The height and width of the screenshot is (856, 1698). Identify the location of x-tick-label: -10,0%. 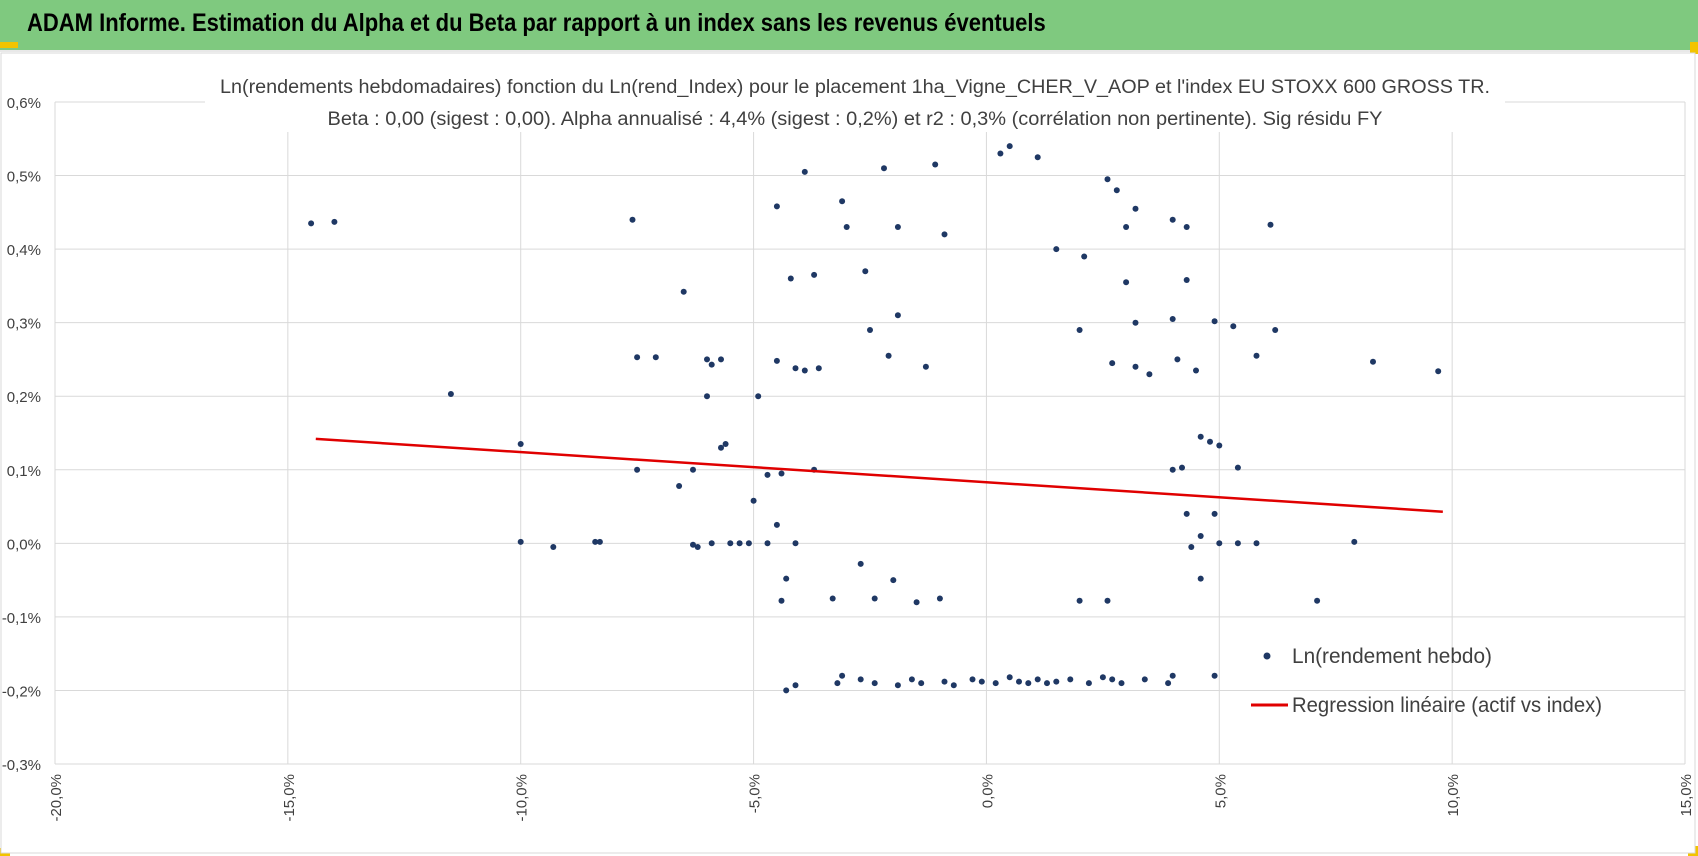
(522, 798).